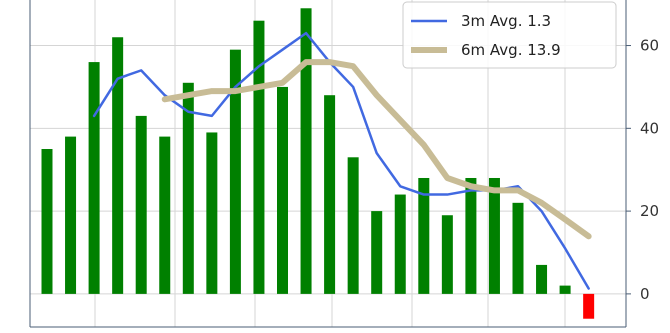 Image resolution: width=670 pixels, height=333 pixels. I want to click on y-tick-label: 40, so click(649, 128).